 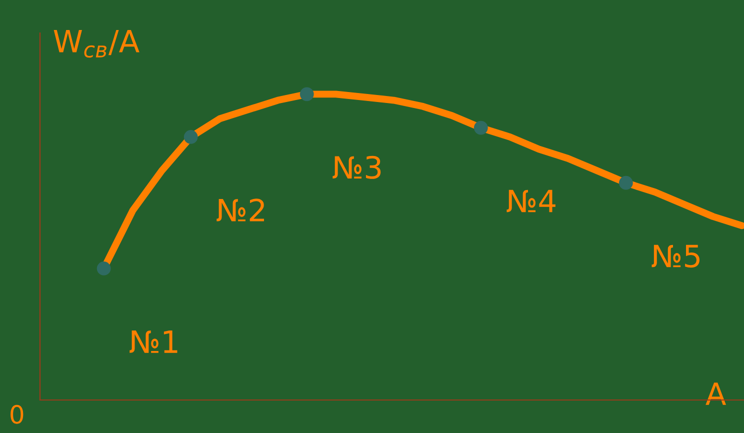 What do you see at coordinates (17, 414) in the screenshot?
I see `text: 0` at bounding box center [17, 414].